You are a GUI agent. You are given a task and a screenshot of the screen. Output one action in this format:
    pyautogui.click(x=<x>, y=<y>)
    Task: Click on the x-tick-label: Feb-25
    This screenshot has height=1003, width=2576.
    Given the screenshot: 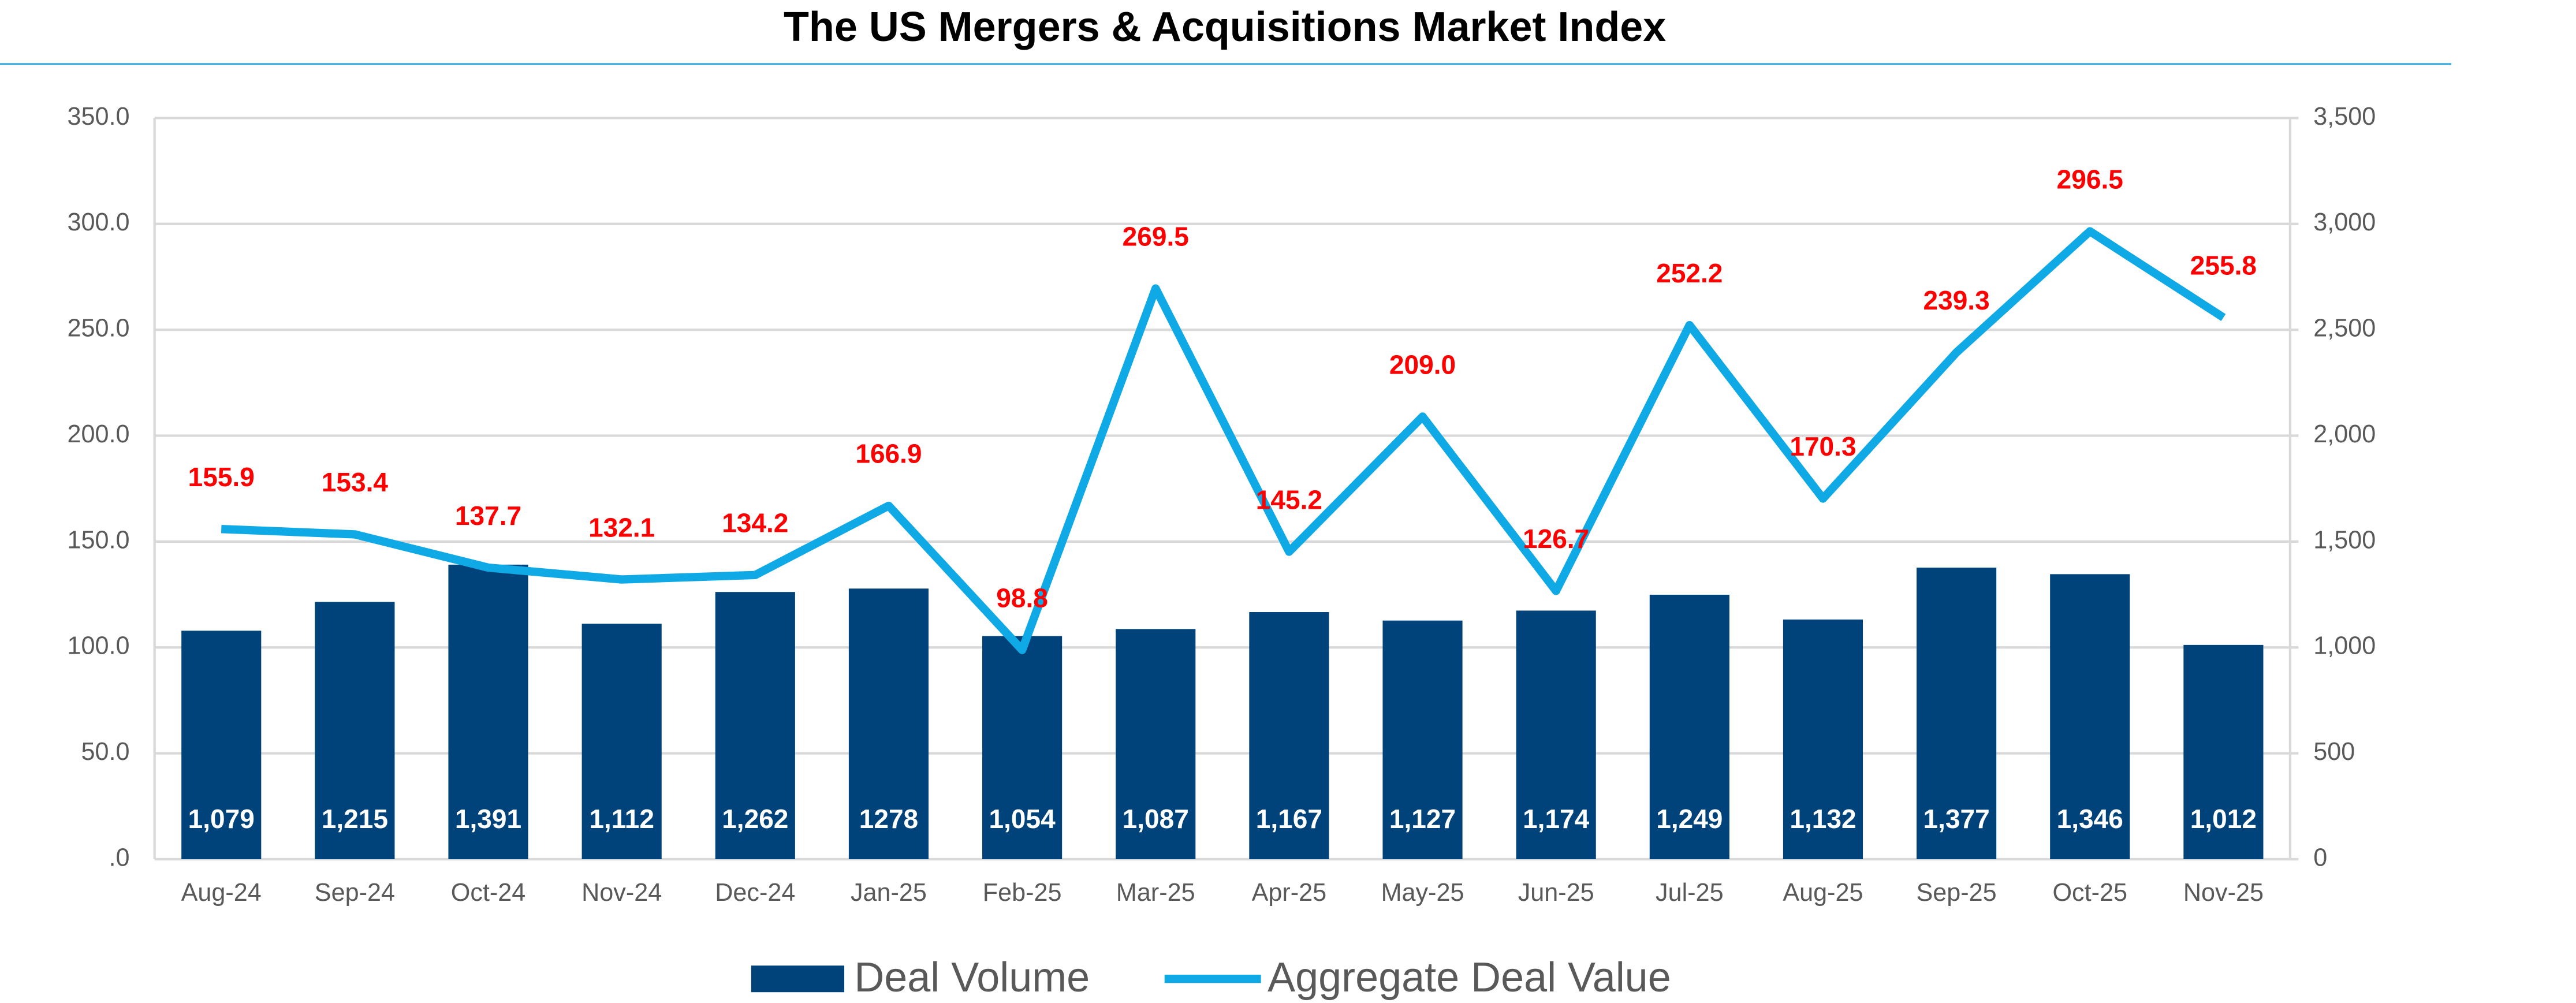 What is the action you would take?
    pyautogui.click(x=1022, y=893)
    